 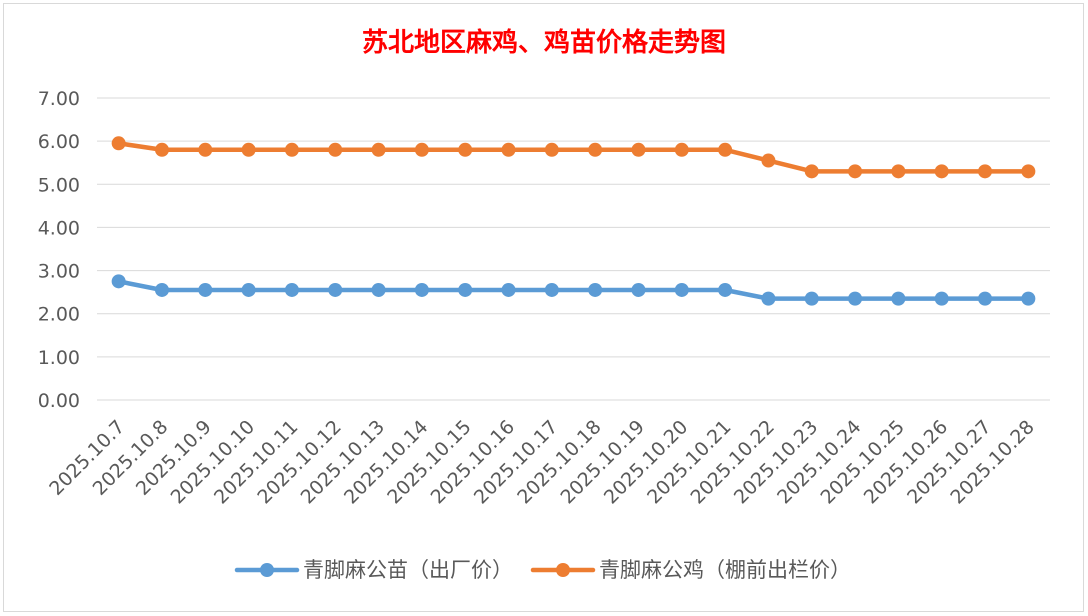 I want to click on y-axis-tick-labels: 0.00 1.00 2.00 3.00 4.00 5.00 6.00 7.00, so click(x=59, y=250).